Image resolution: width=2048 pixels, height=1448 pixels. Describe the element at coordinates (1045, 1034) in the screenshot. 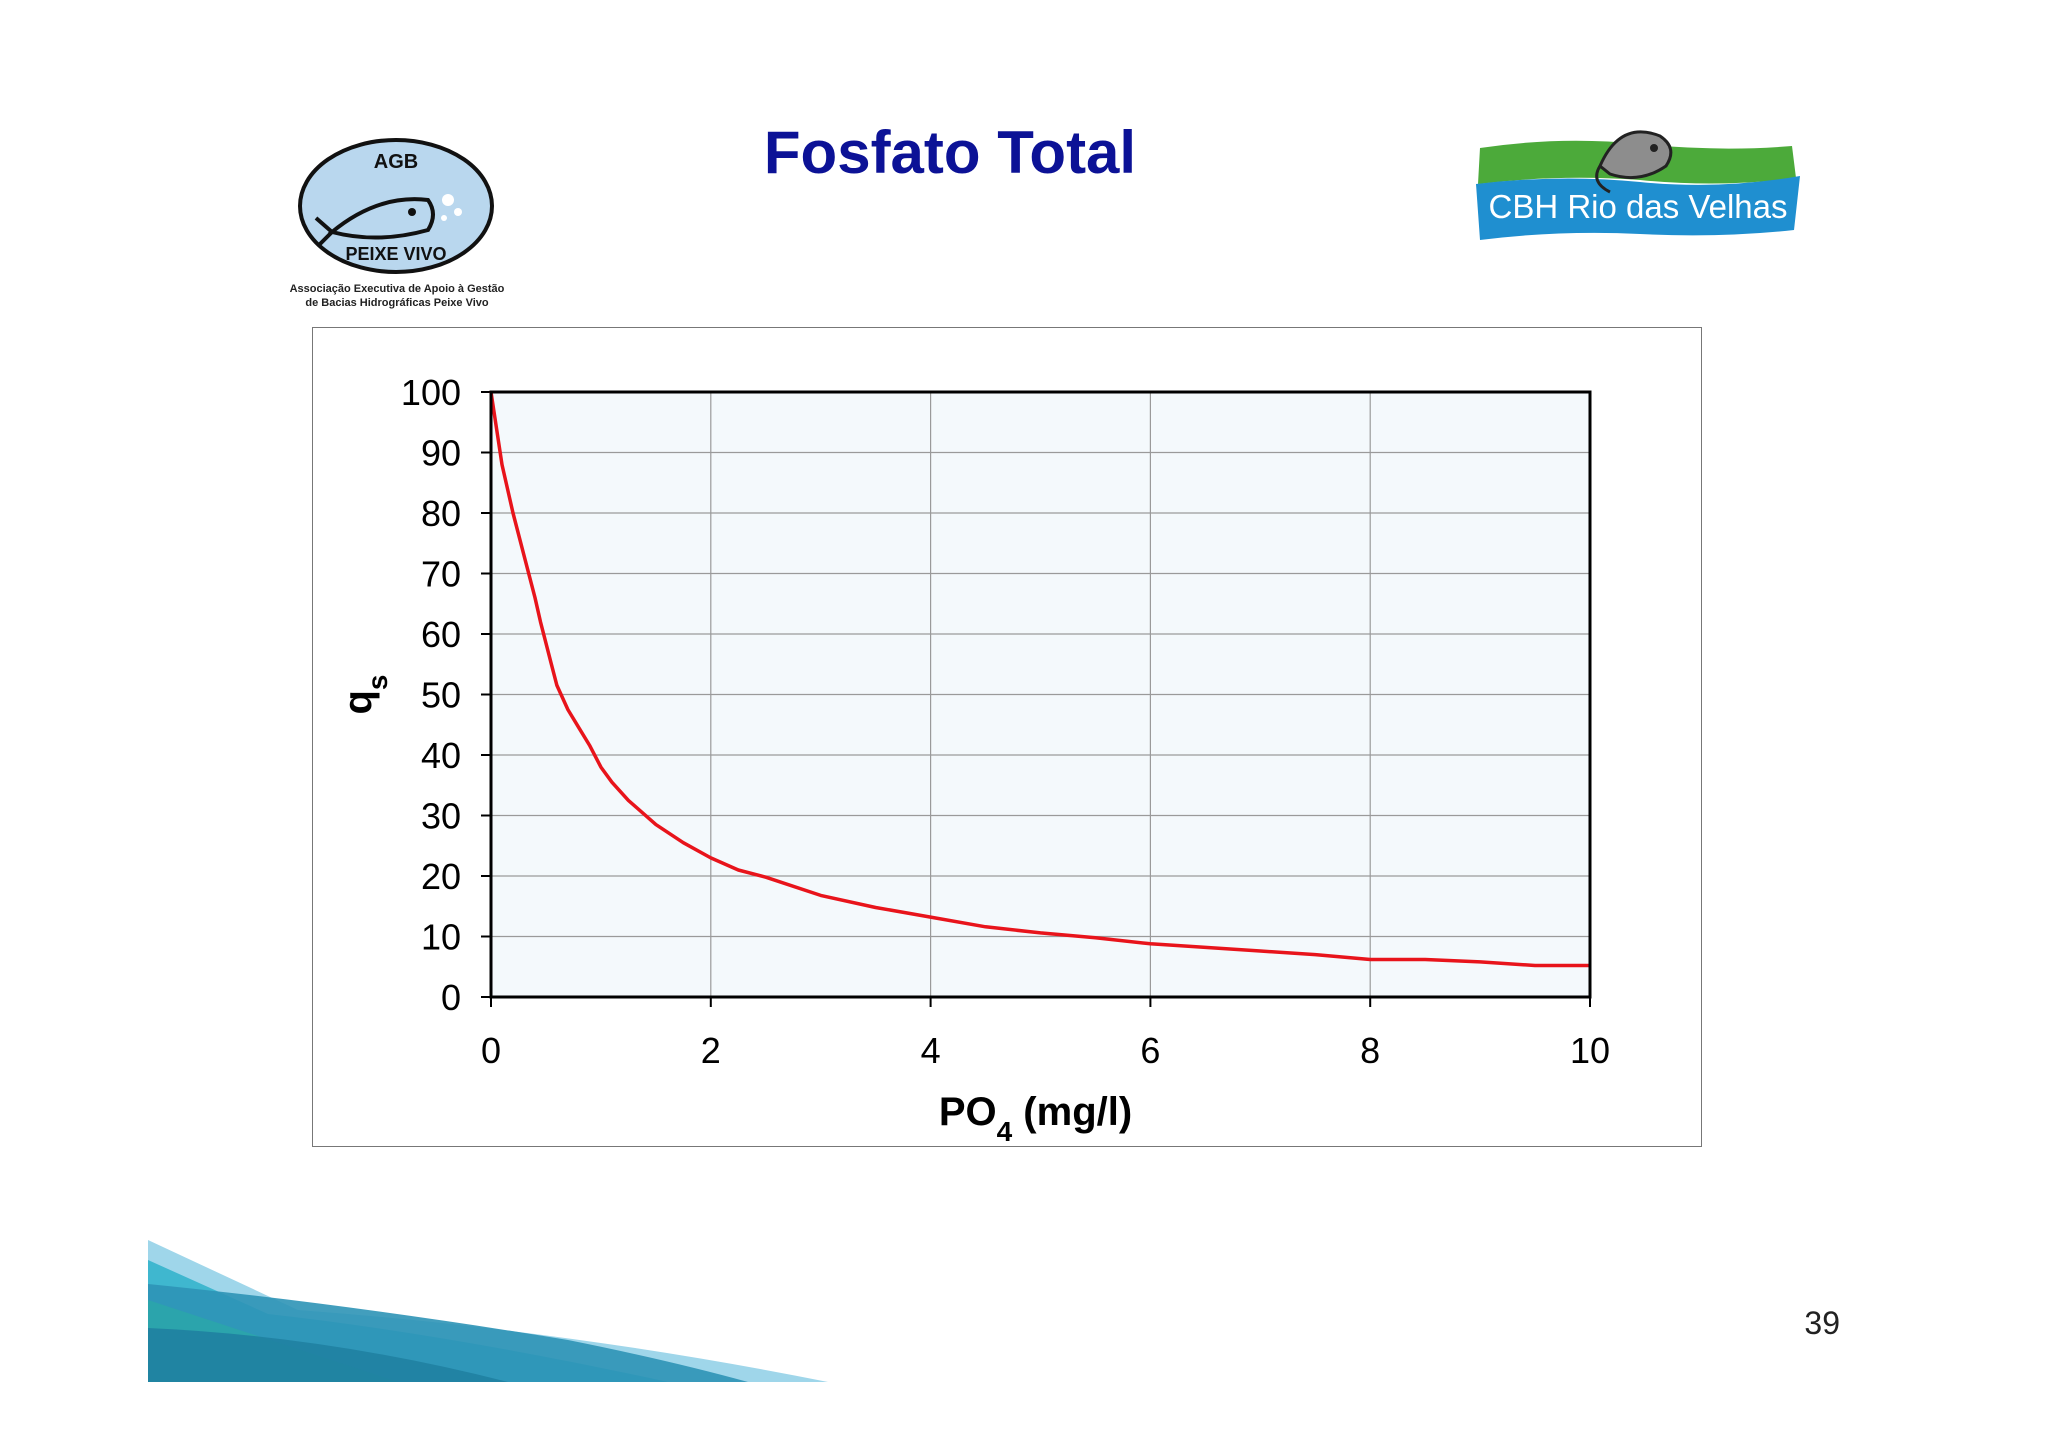

I see `x-axis-ticks: 0 2 4 6 8 10` at that location.